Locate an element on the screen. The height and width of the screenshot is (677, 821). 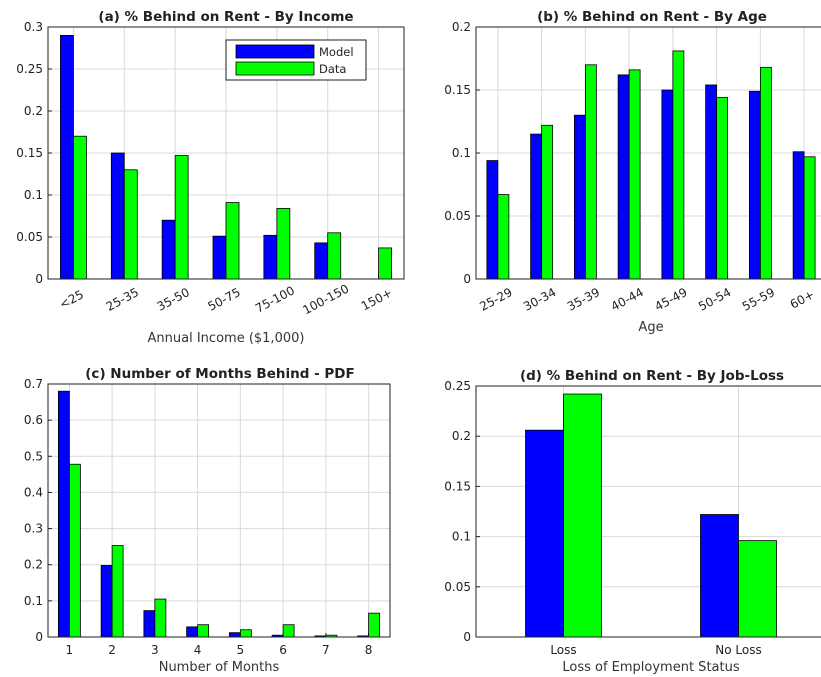
legend-label: Data is located at coordinates (332, 69).